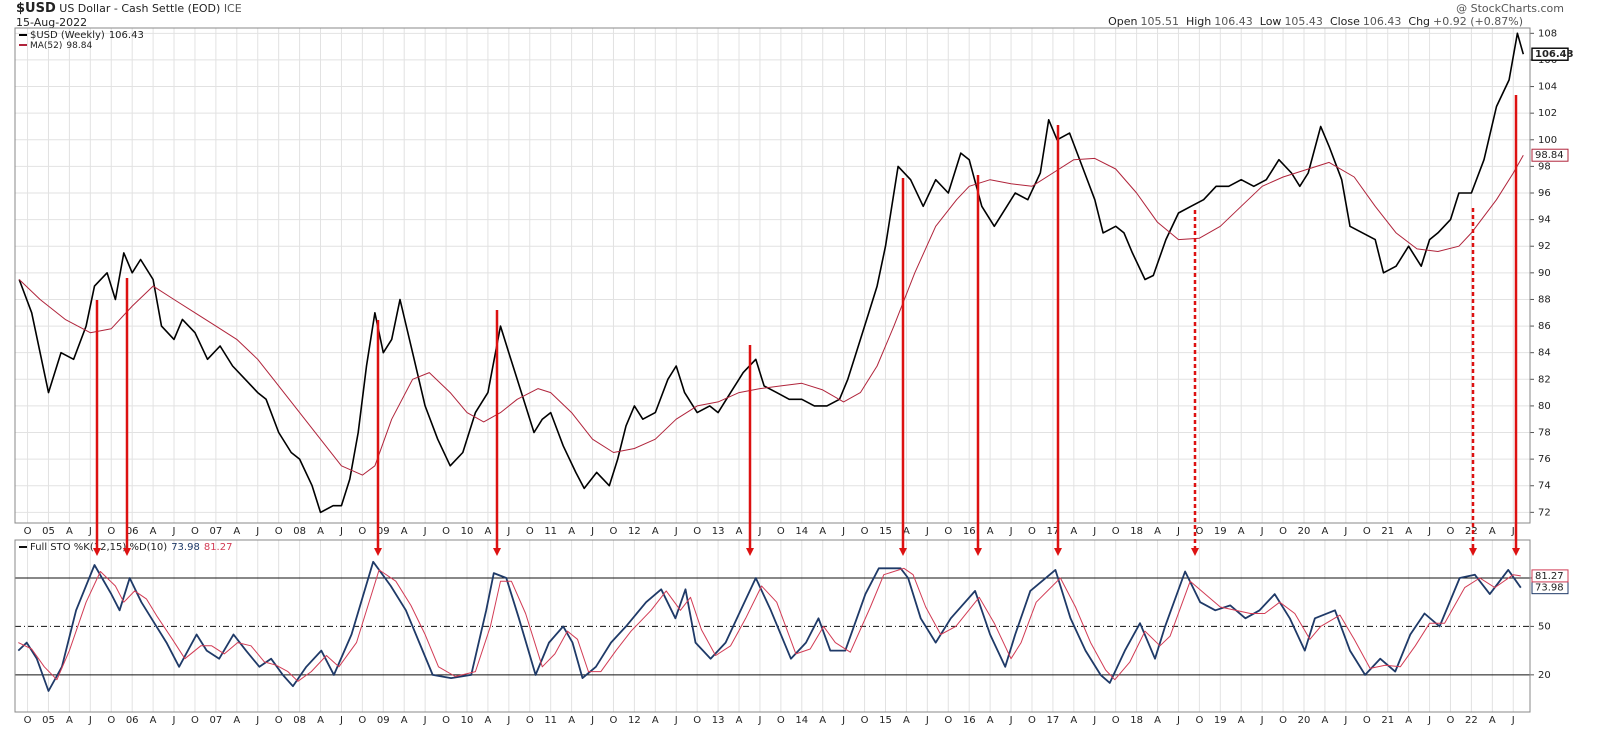  I want to click on last-value-tag, so click(1550, 576).